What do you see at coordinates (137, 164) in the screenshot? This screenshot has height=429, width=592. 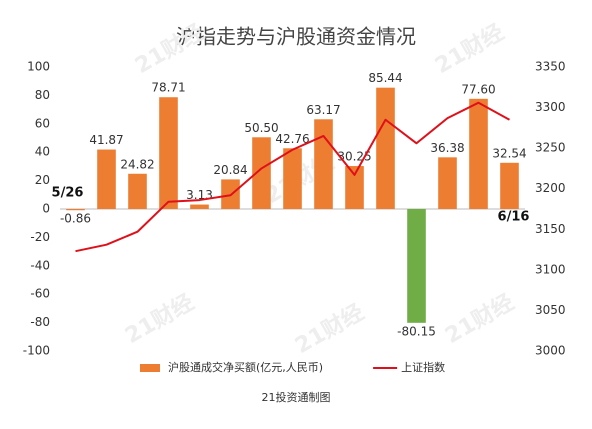 I see `value-label: 24.82` at bounding box center [137, 164].